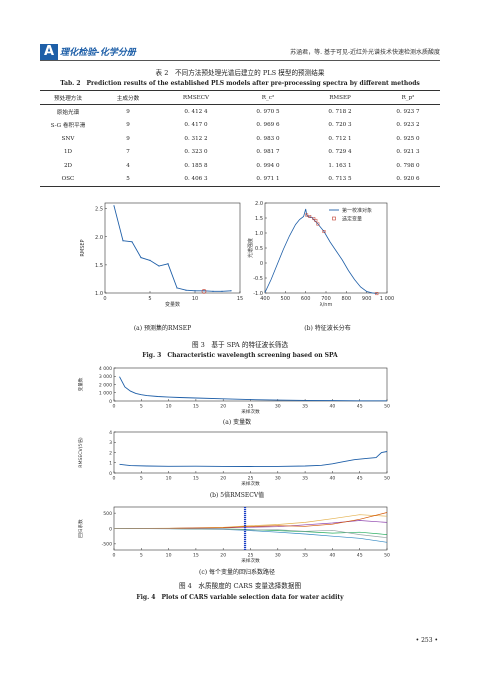  I want to click on table-cell: 0. 969 6, so click(268, 125).